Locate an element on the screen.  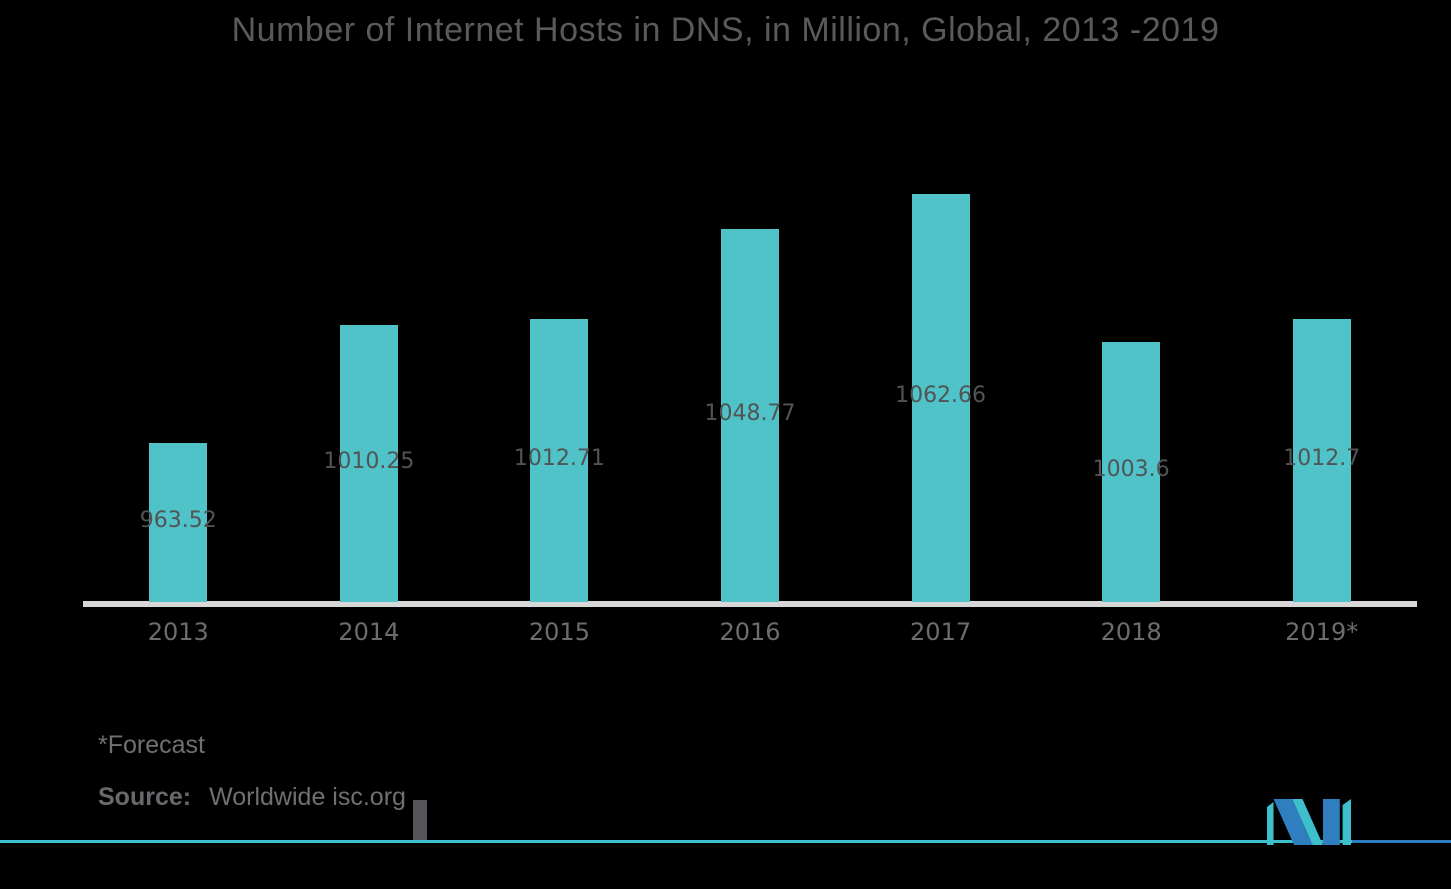
x-tick-label: 2019* is located at coordinates (1322, 632).